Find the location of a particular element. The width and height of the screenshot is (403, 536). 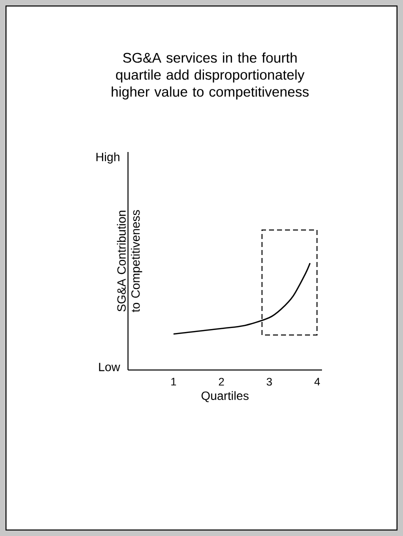

x-axis-title: Quartiles is located at coordinates (225, 396).